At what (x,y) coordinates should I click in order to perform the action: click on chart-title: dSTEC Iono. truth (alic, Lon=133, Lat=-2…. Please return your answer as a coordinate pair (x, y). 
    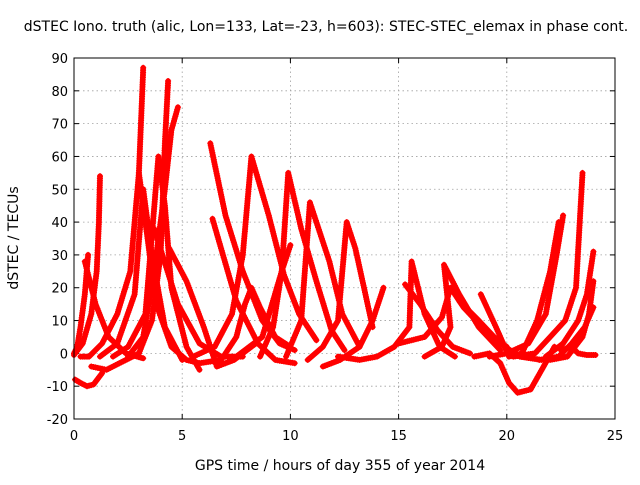
    Looking at the image, I should click on (326, 27).